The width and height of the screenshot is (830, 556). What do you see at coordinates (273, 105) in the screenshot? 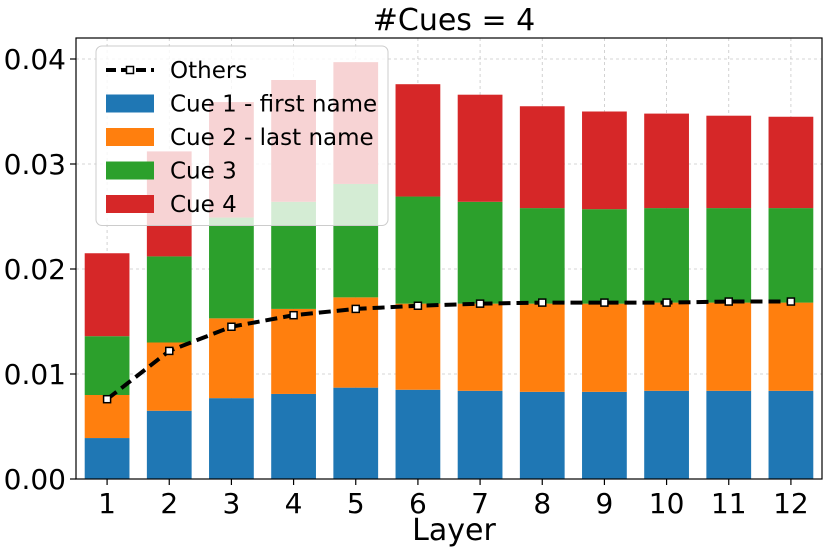
I see `legend-label: Cue 1 - first name` at bounding box center [273, 105].